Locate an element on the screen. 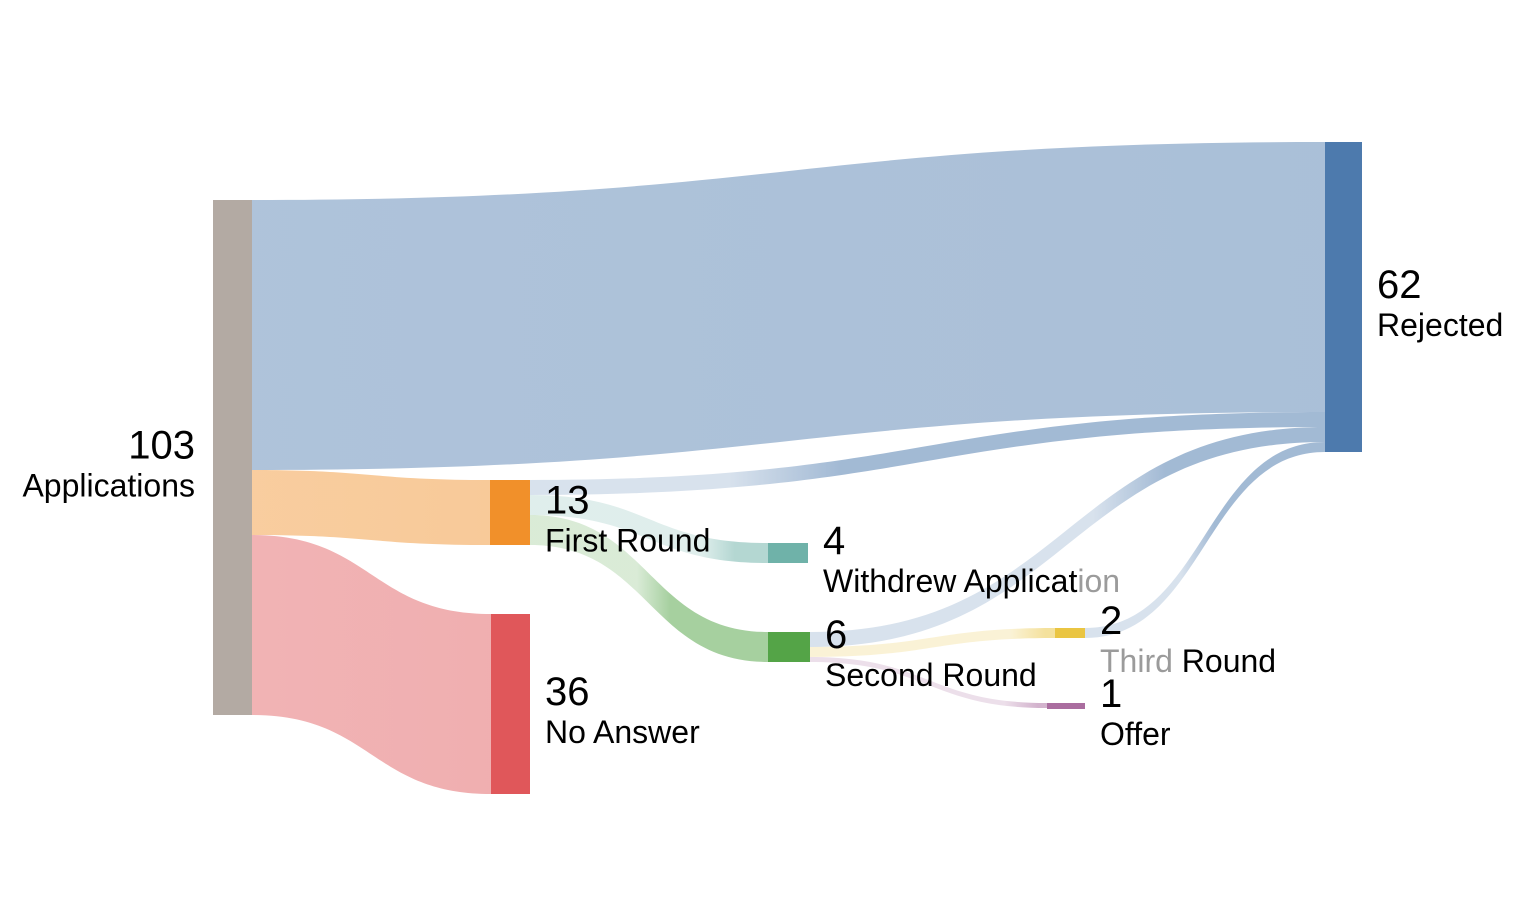  node-applications is located at coordinates (232, 457).